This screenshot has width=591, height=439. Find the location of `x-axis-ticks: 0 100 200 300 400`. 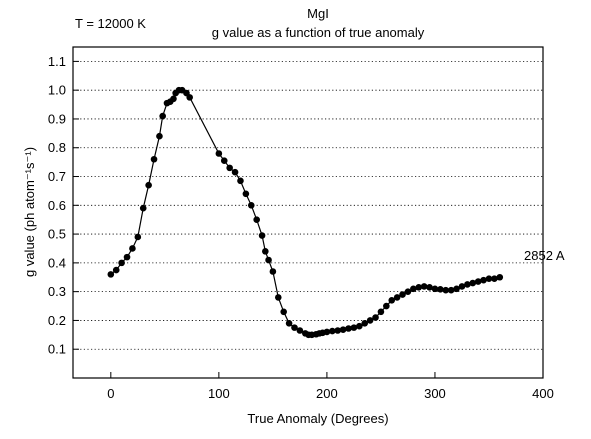

x-axis-ticks: 0 100 200 300 400 is located at coordinates (330, 386).